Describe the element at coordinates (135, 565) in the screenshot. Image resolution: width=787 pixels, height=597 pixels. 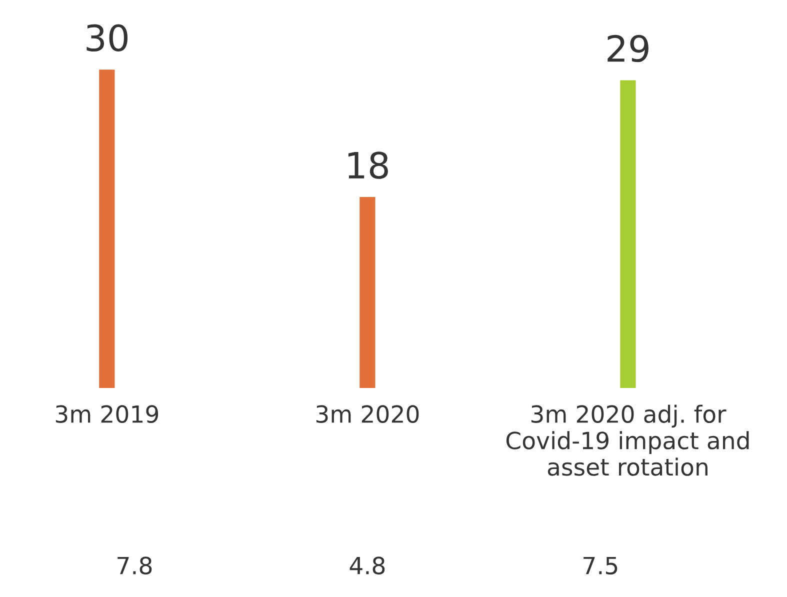
I see `text: 7.8` at that location.